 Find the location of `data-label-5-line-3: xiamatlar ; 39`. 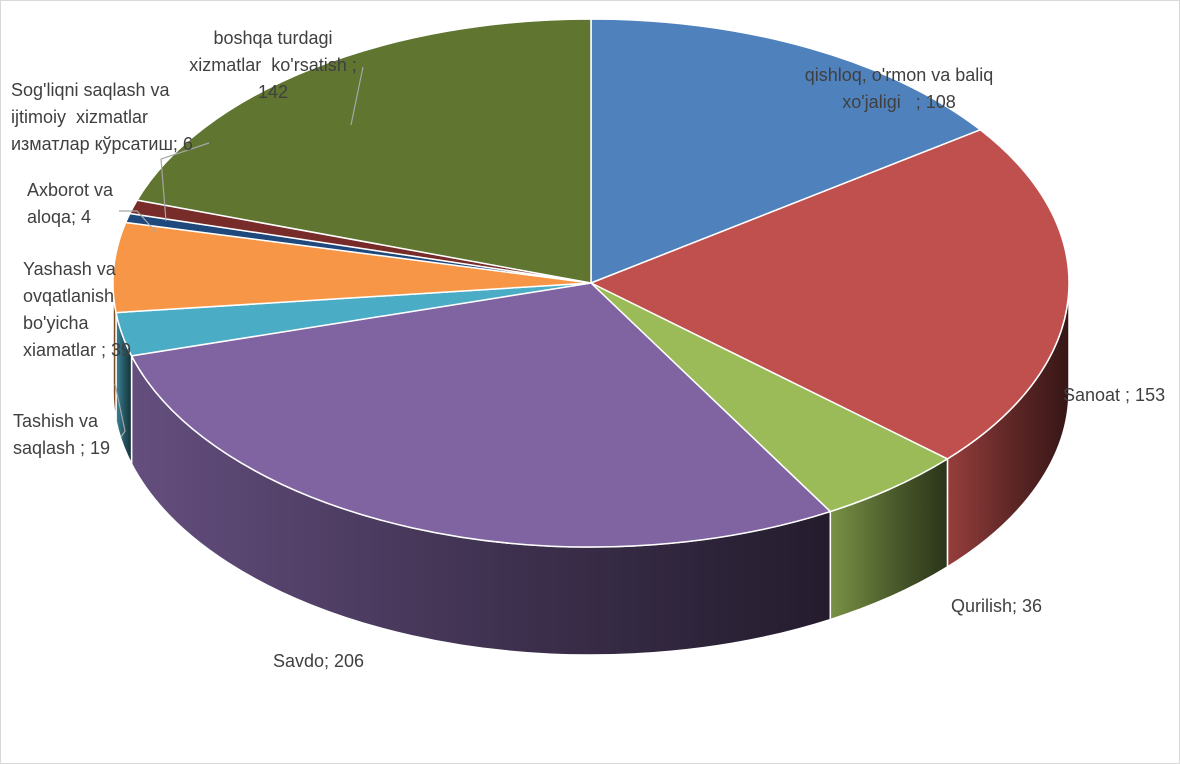

data-label-5-line-3: xiamatlar ; 39 is located at coordinates (77, 350).